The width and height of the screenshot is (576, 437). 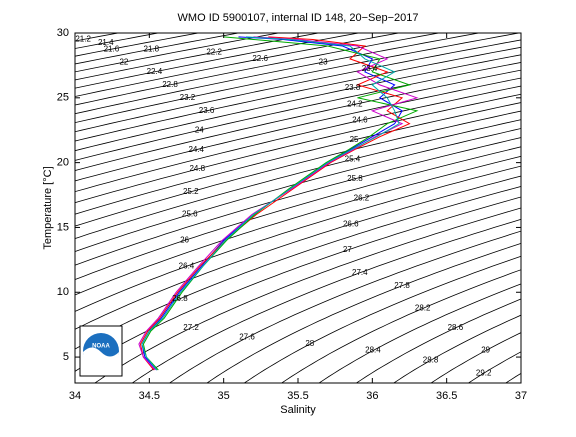 What do you see at coordinates (224, 396) in the screenshot?
I see `x-tick-label: 35` at bounding box center [224, 396].